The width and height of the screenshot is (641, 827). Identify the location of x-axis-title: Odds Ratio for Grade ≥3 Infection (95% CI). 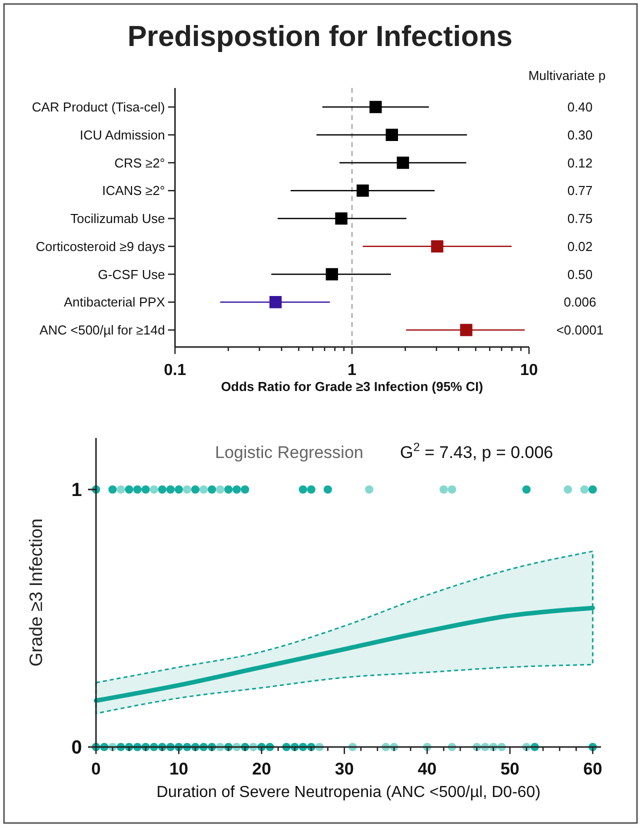
(352, 386).